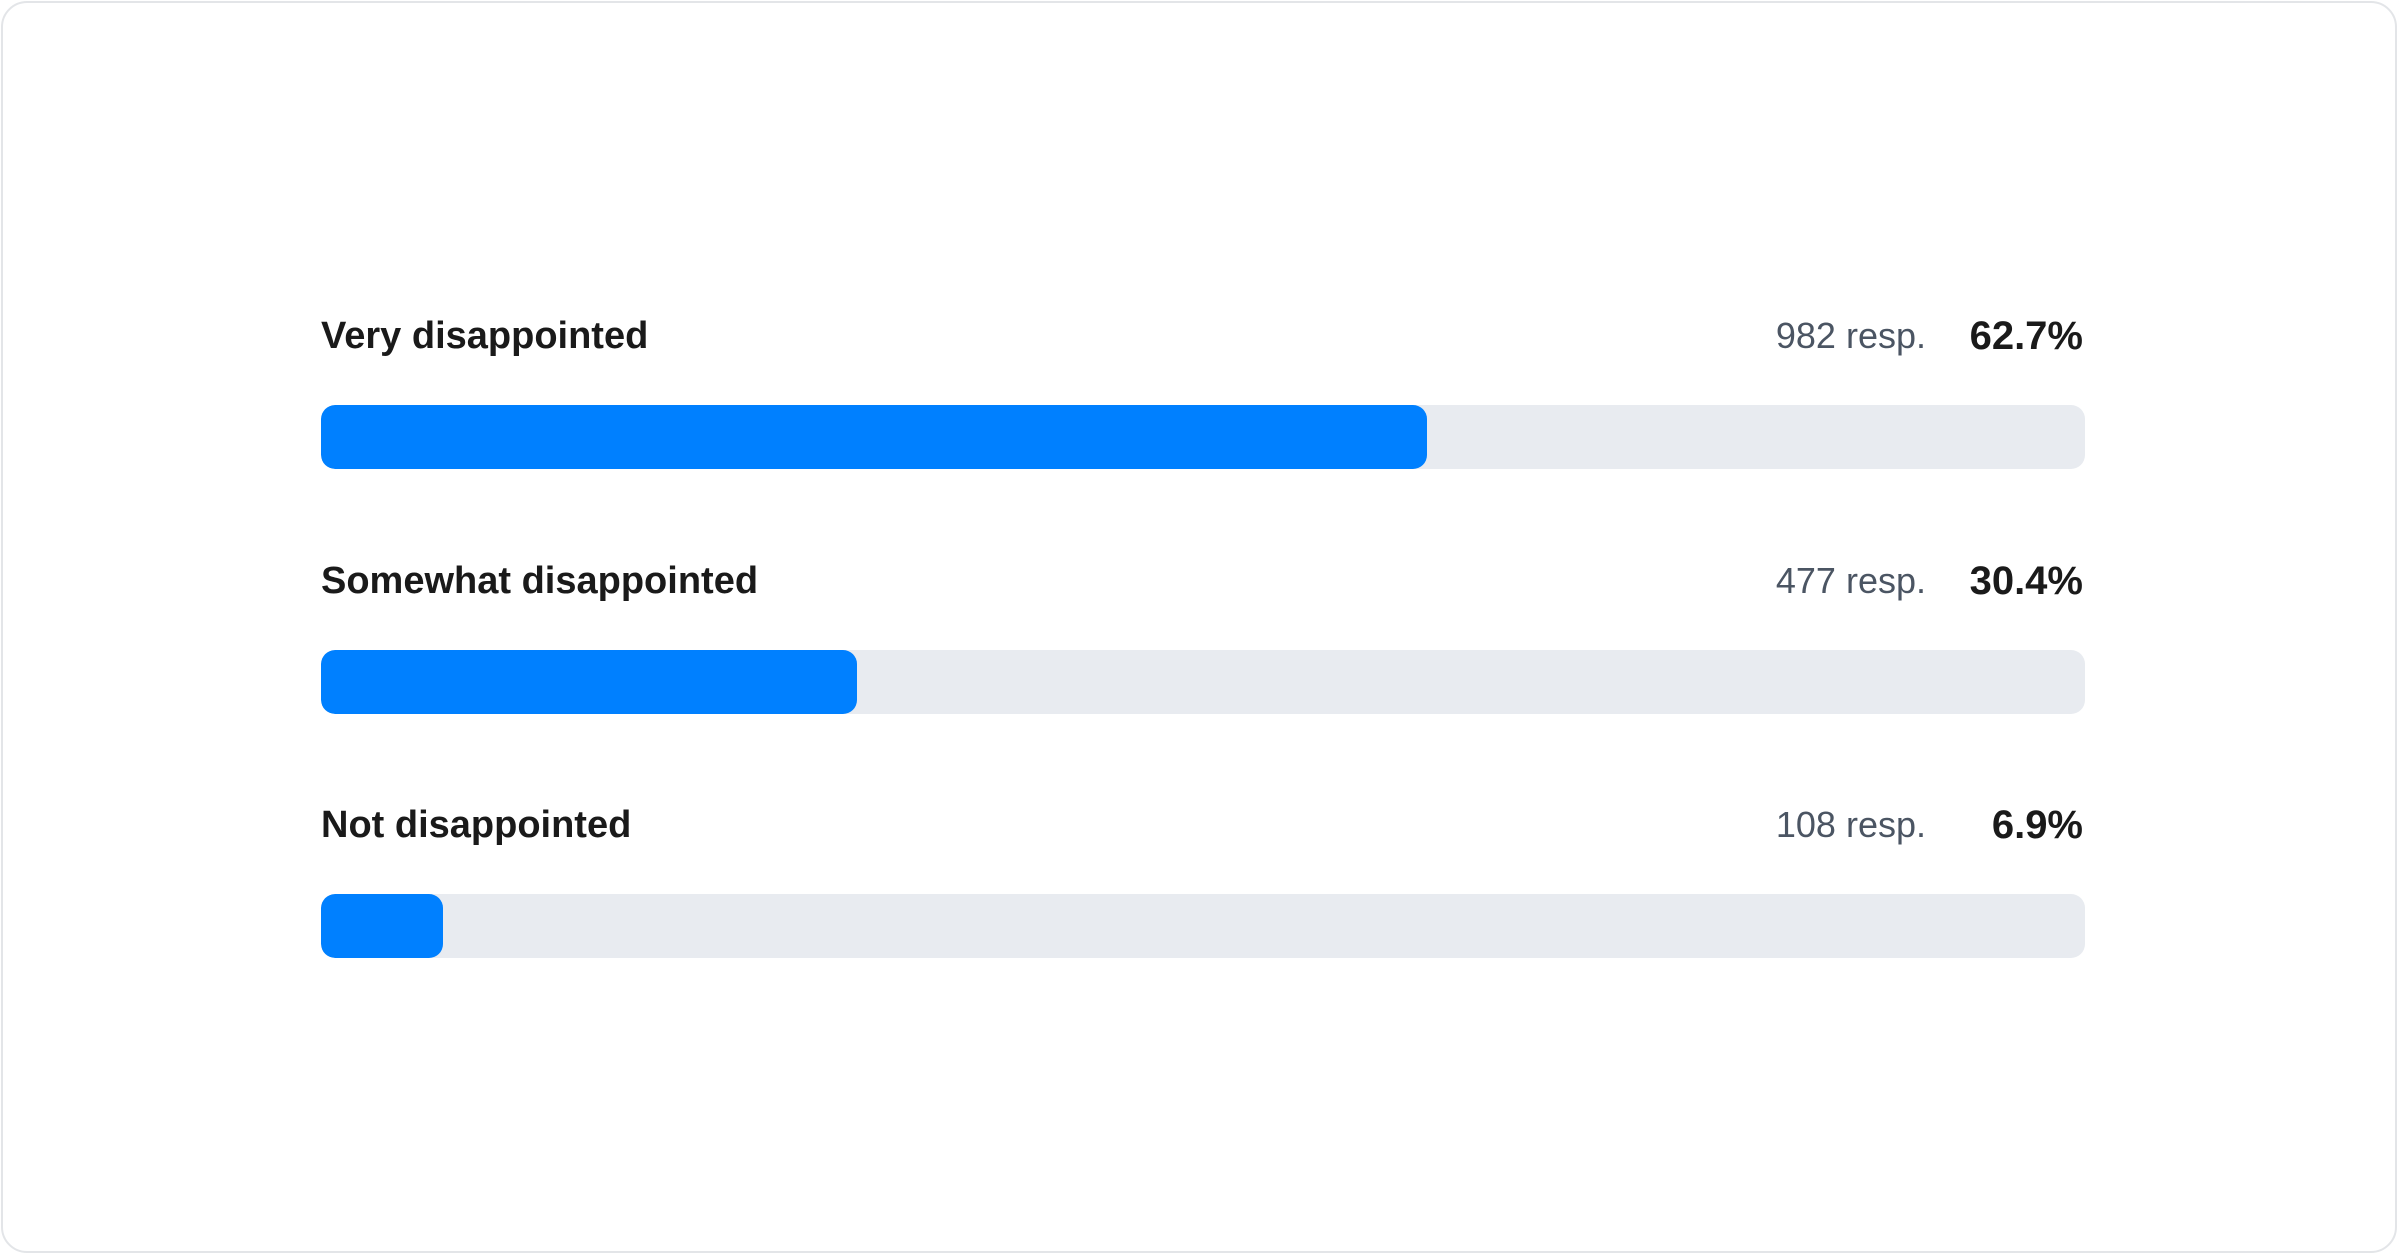  I want to click on percent-label: 6.9%, so click(2037, 825).